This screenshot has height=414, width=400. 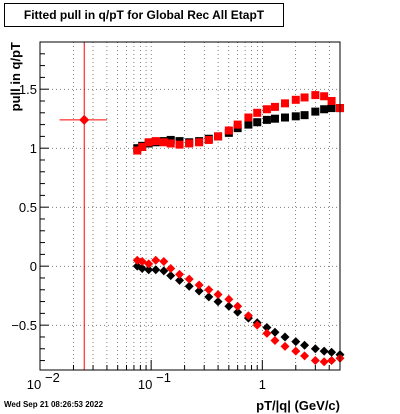 I want to click on x-axis-label: pT/|q| (GeV/c), so click(x=298, y=405).